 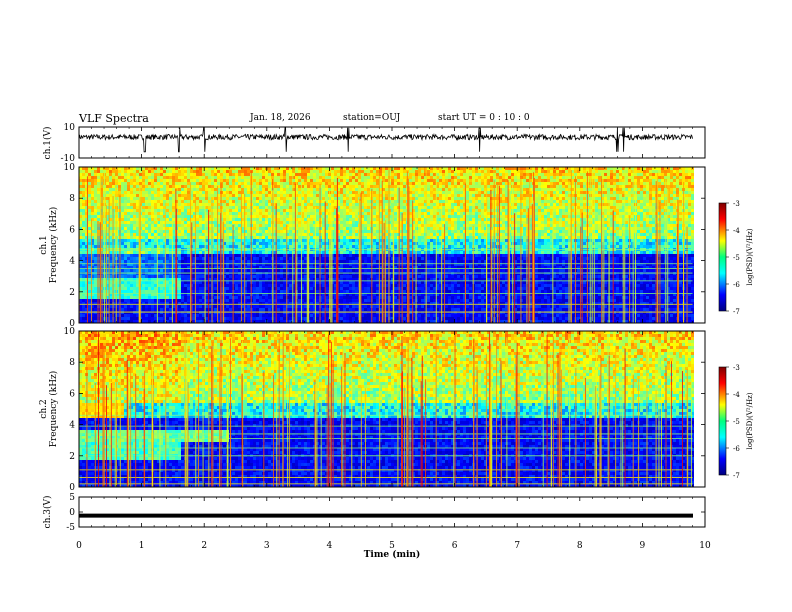 What do you see at coordinates (371, 118) in the screenshot?
I see `station-label: station=OUJ` at bounding box center [371, 118].